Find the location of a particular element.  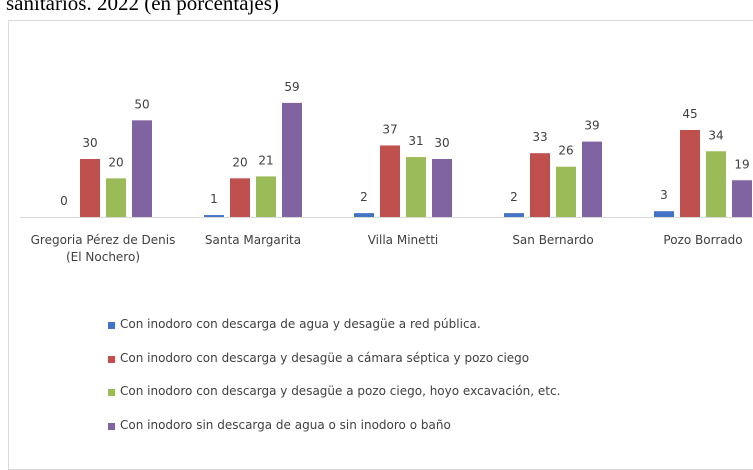

data-label: 26 is located at coordinates (565, 151).